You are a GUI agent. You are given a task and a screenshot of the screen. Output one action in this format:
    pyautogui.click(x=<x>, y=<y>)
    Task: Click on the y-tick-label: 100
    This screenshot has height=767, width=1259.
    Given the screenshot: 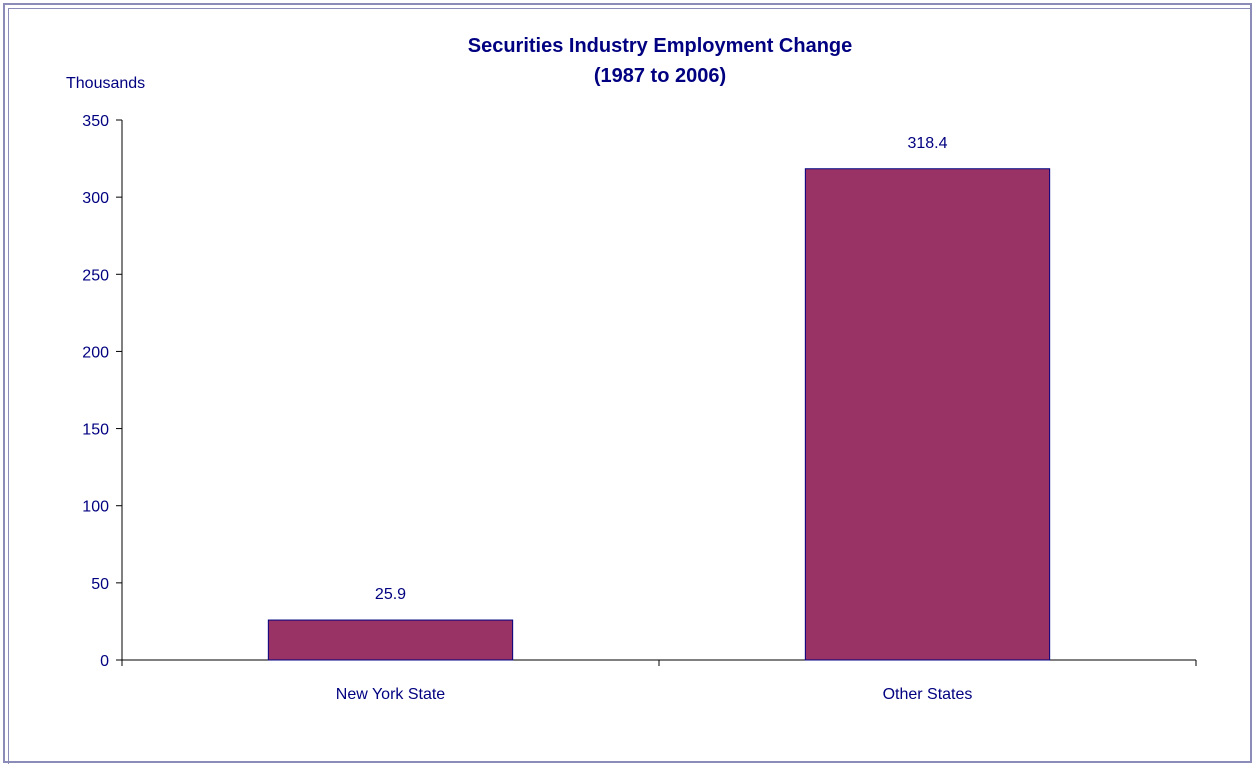 What is the action you would take?
    pyautogui.click(x=95, y=507)
    